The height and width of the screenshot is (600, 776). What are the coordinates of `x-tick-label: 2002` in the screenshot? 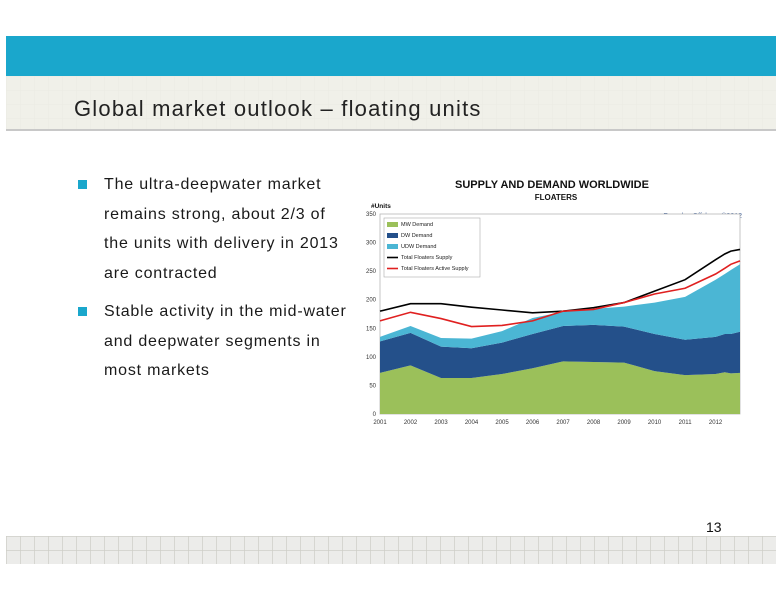 It's located at (411, 423).